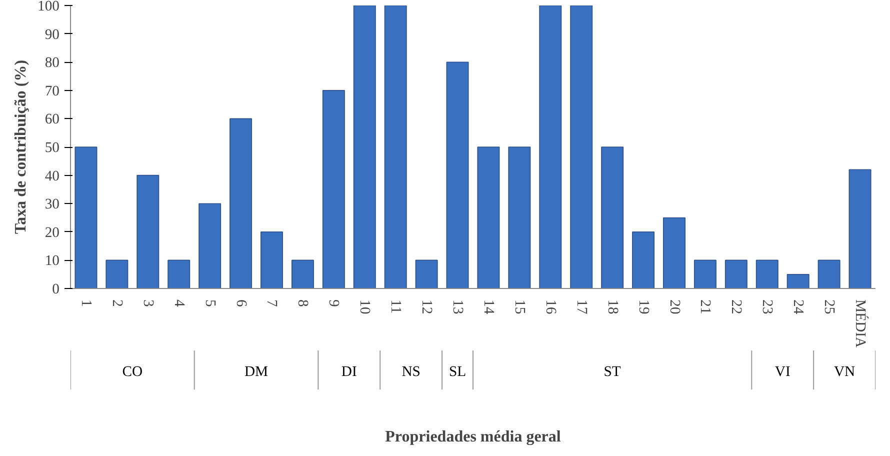  I want to click on x-tick-label: 20, so click(674, 307).